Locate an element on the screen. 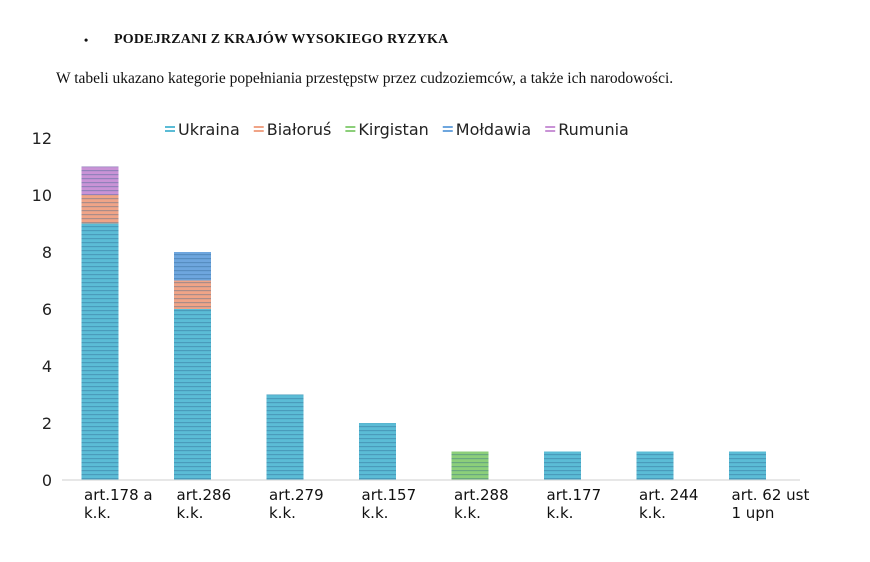 The image size is (870, 562). y-tick-label: 2 is located at coordinates (47, 423).